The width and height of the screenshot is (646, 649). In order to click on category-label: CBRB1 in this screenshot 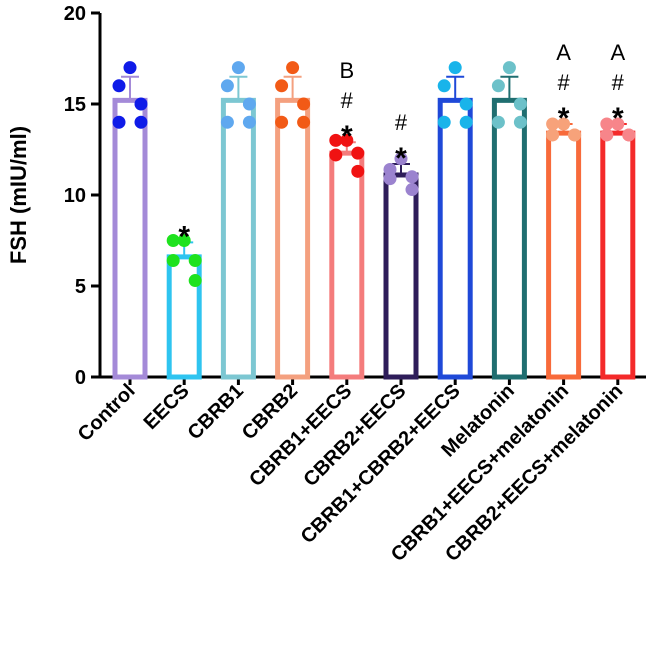, I will do `click(216, 412)`.